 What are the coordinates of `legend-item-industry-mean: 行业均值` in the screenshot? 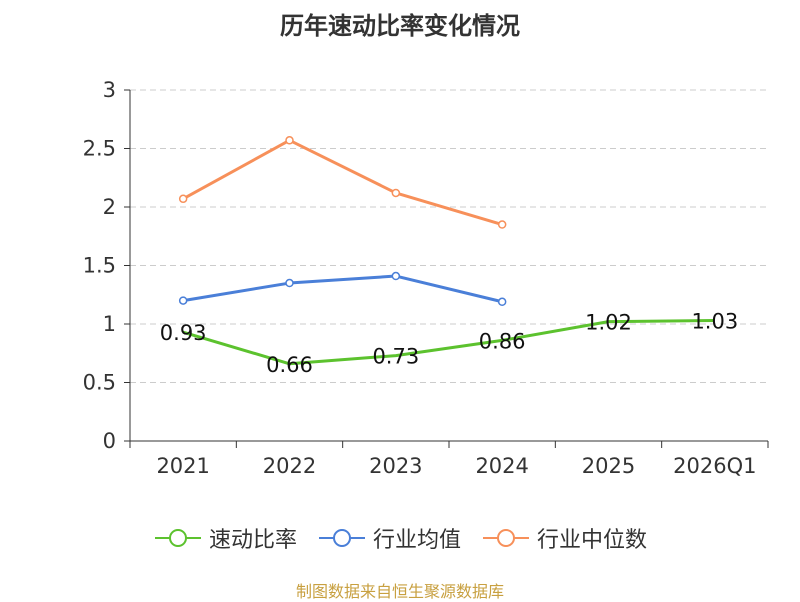 It's located at (389, 538).